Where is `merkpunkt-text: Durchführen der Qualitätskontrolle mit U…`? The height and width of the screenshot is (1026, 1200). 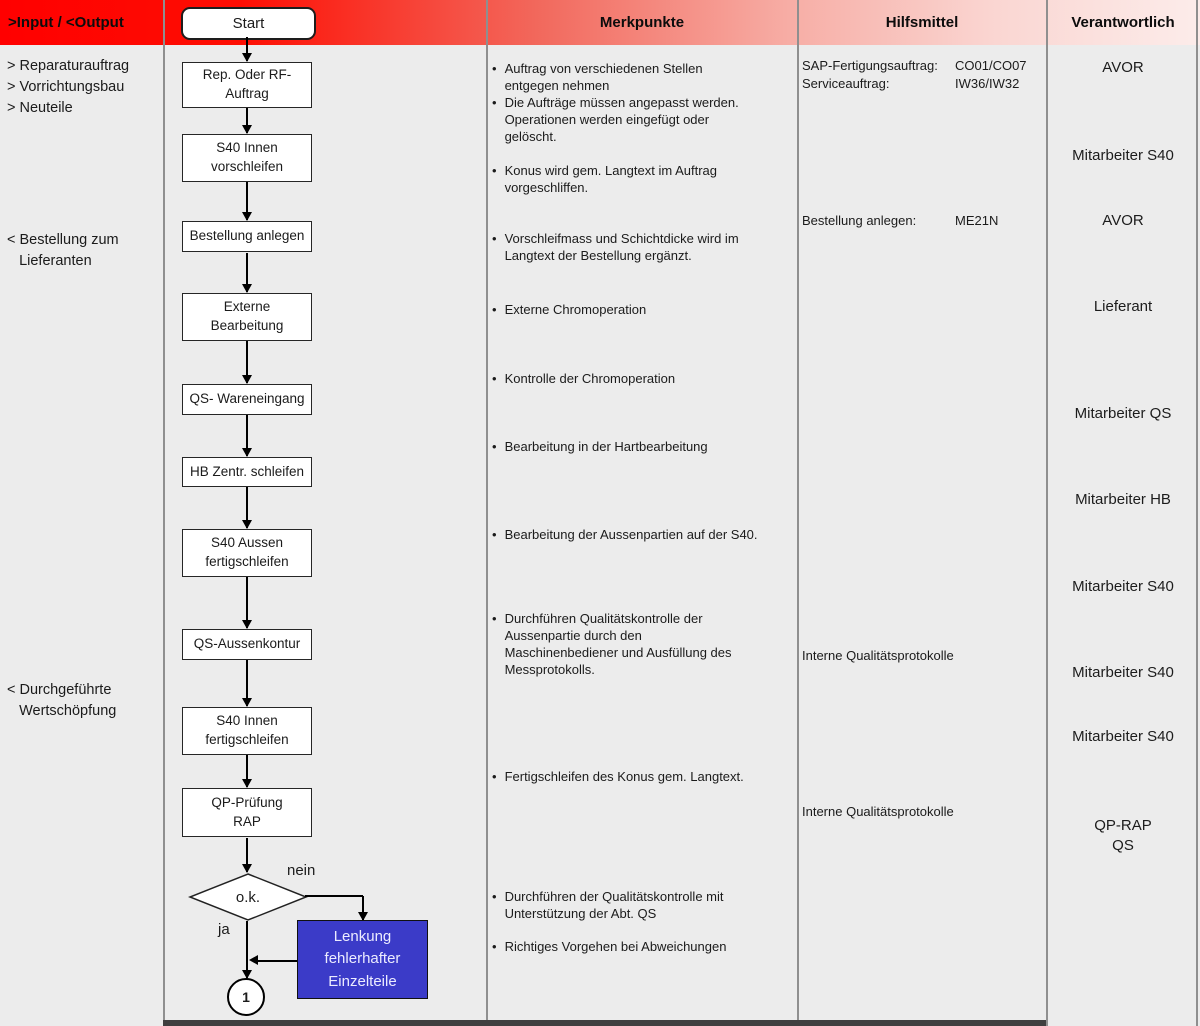
merkpunkt-text: Durchführen der Qualitätskontrolle mit U… is located at coordinates (614, 905).